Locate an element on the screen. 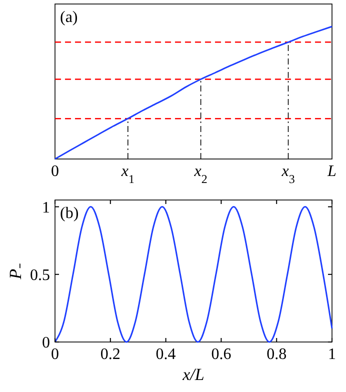 The height and width of the screenshot is (392, 346). x-tick-label: x$_{1}$ is located at coordinates (127, 174).